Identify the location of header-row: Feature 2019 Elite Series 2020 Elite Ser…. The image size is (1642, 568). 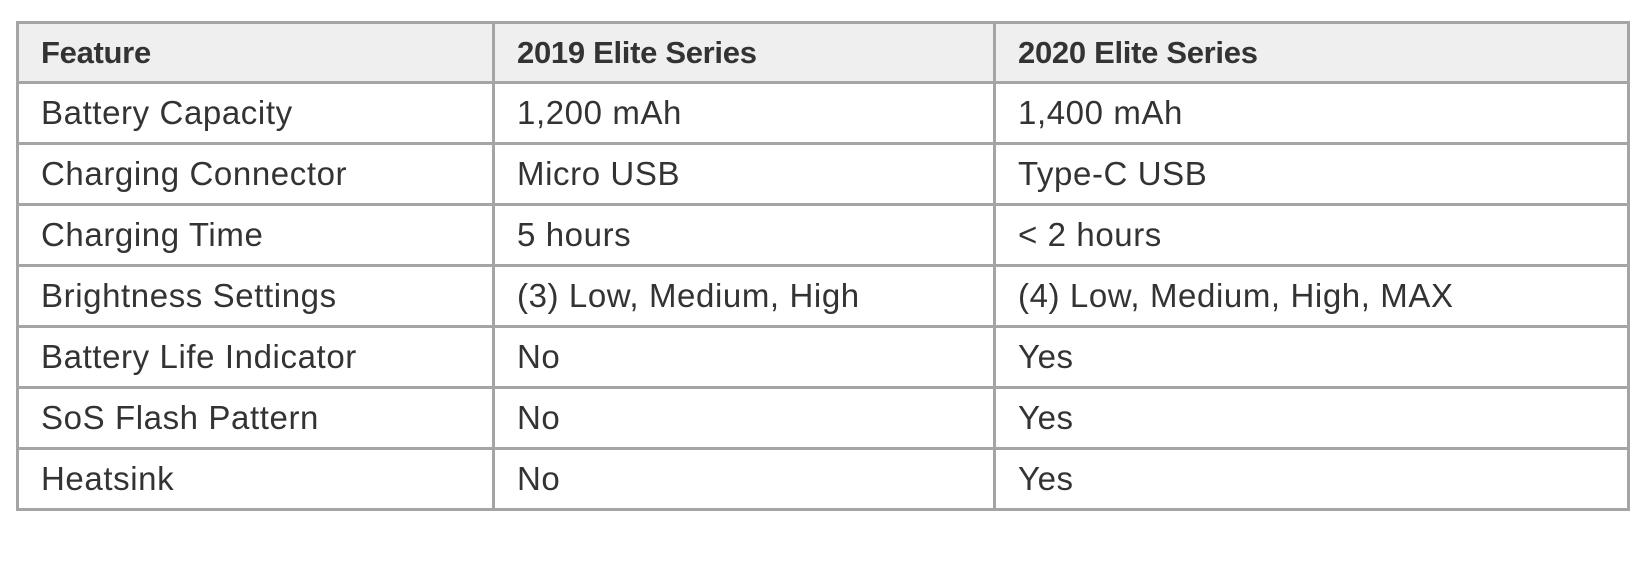
(823, 52).